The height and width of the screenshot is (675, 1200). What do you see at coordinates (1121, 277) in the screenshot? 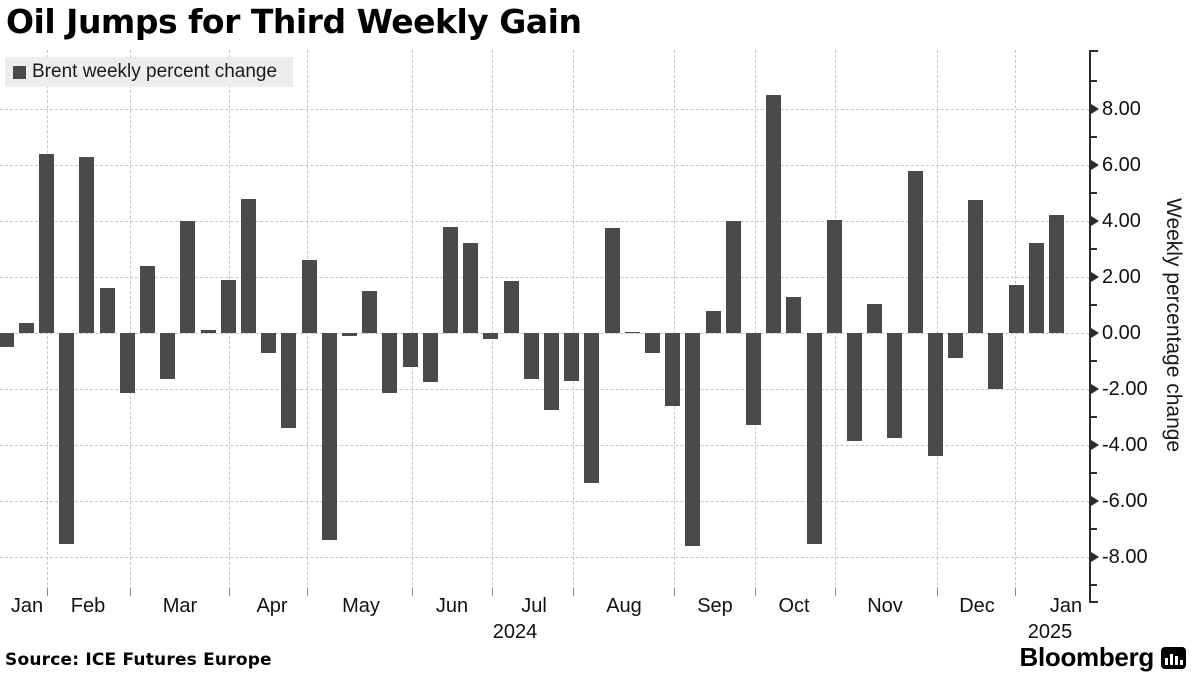
I see `y-tick-label: 2.00` at bounding box center [1121, 277].